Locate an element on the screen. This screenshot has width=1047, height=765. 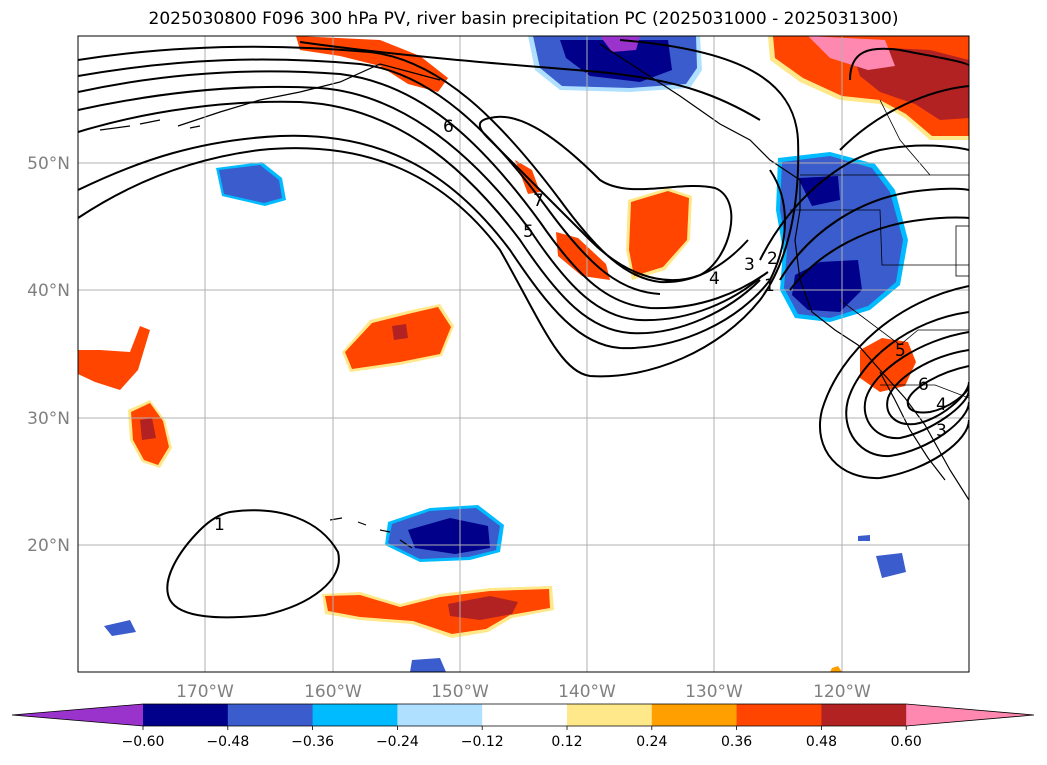
colorbar-tick-label: 0.24 is located at coordinates (651, 742).